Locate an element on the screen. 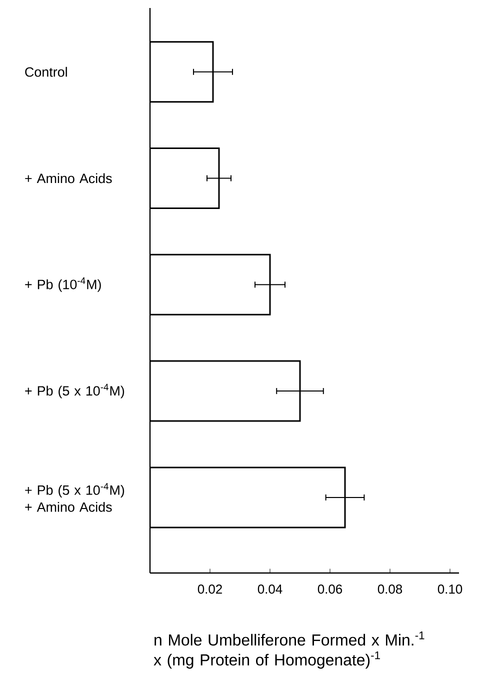  y-tick-label: + Pb (5 x 10$^{-4}$M) is located at coordinates (74, 391).